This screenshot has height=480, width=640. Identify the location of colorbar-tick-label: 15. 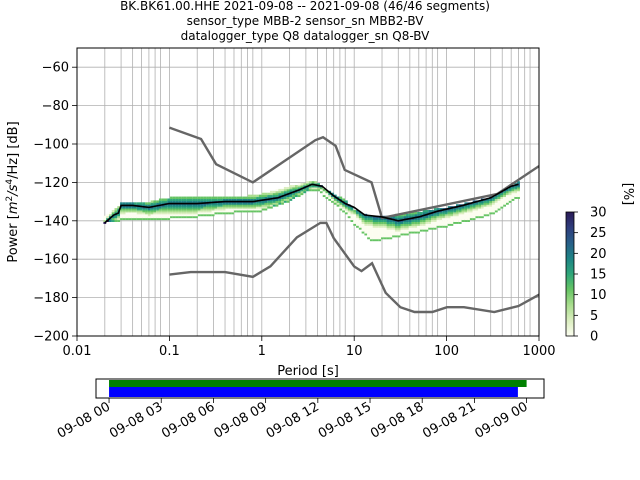
(598, 275).